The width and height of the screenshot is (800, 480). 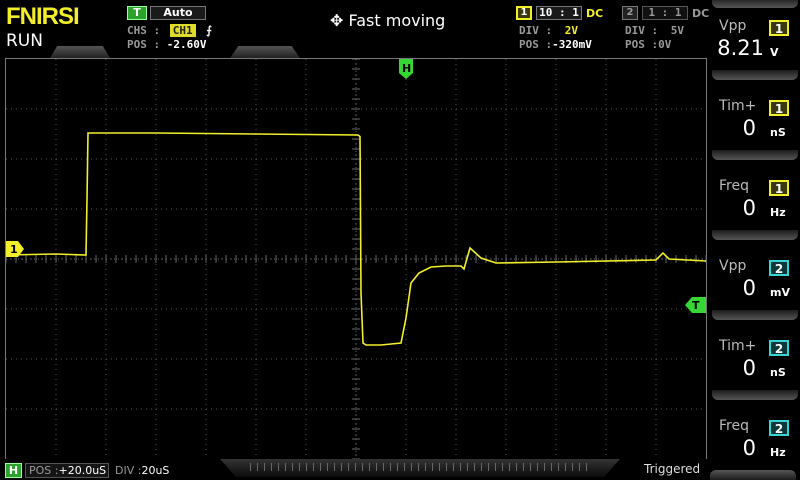 I want to click on h-marker-label: H, so click(x=406, y=68).